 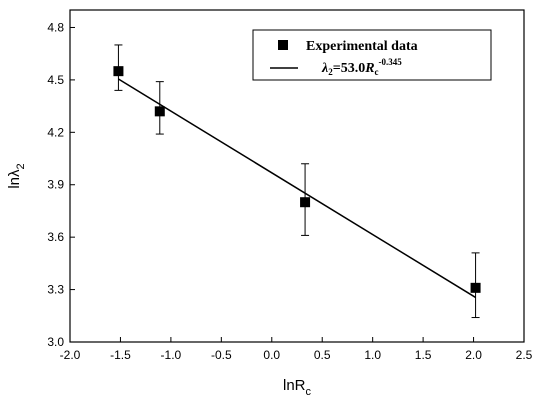 I want to click on y-tick-label: 3.9, so click(x=55, y=185).